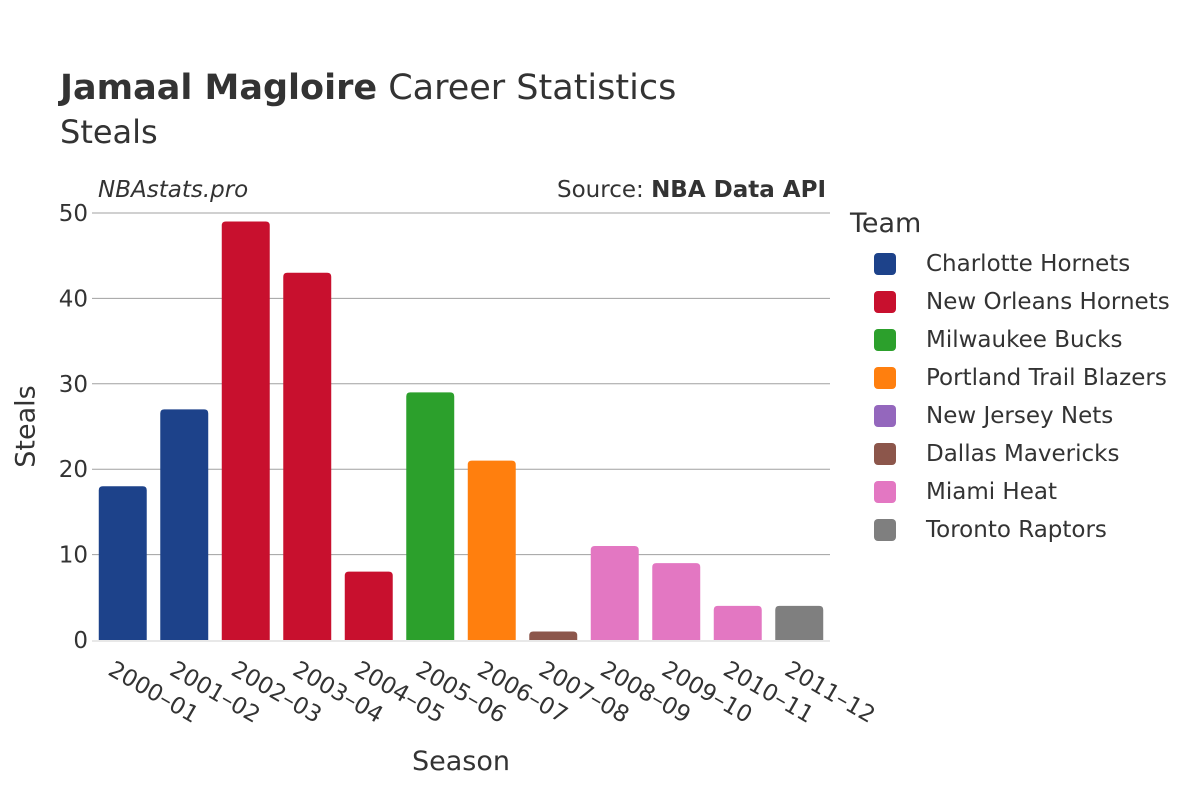 The image size is (1200, 800). Describe the element at coordinates (738, 190) in the screenshot. I see `source-name: NBA Data API` at that location.